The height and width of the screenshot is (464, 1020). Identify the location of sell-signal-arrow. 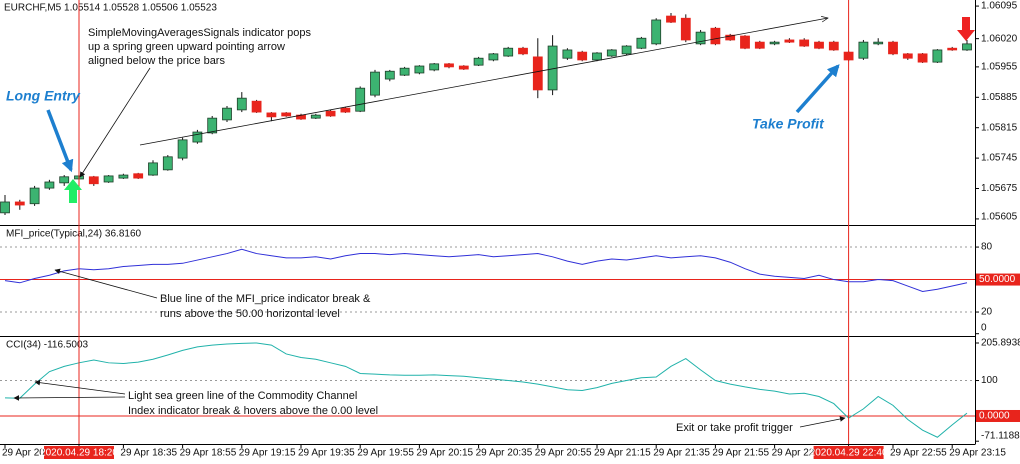
(966, 29).